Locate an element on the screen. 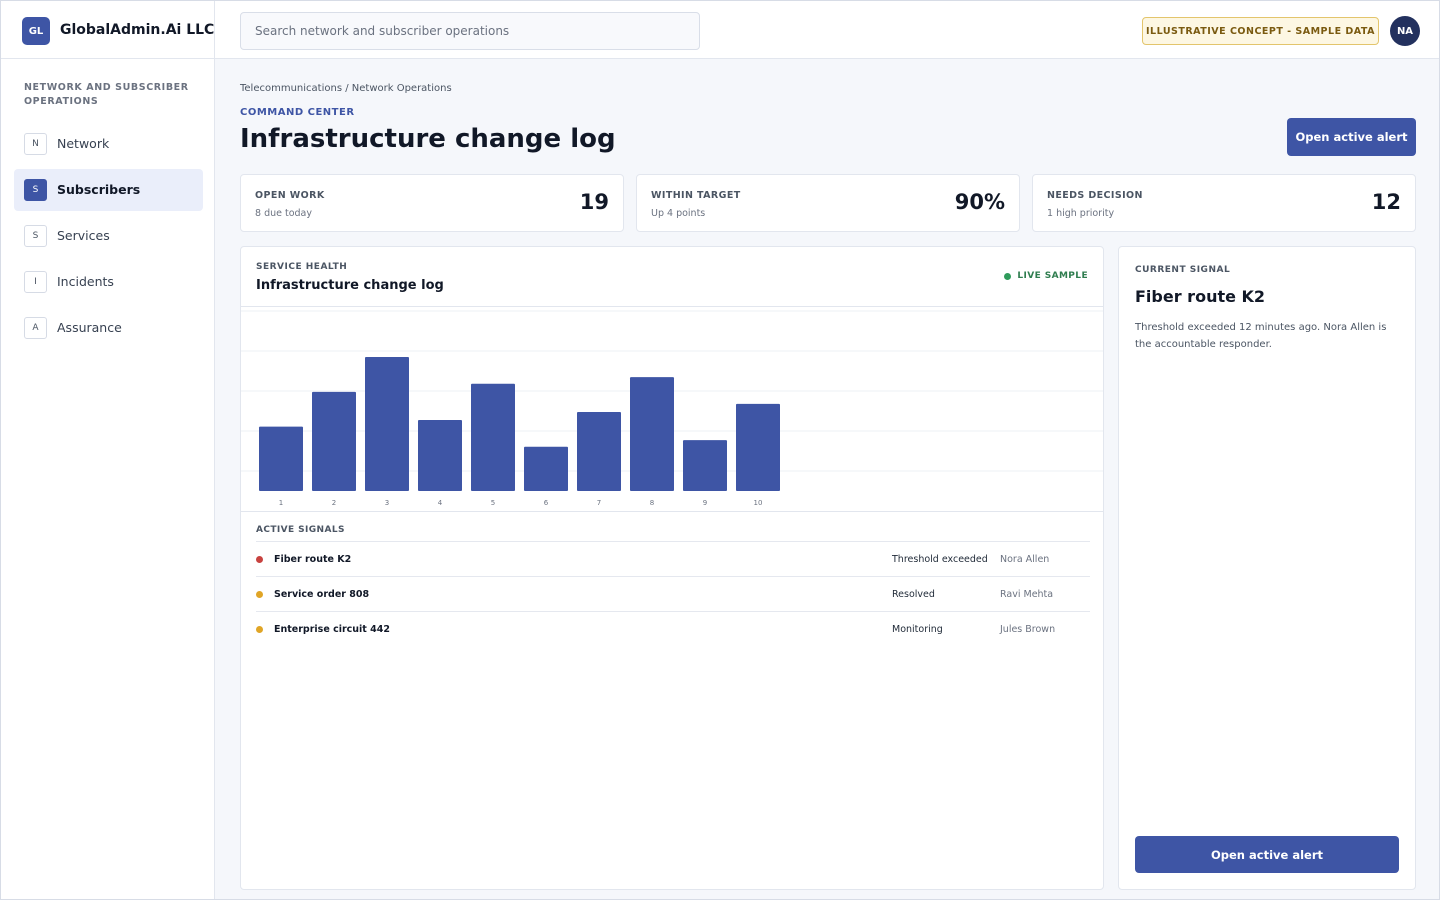  metric-card-open-work: OPEN WORK 8 due today 19 is located at coordinates (432, 203).